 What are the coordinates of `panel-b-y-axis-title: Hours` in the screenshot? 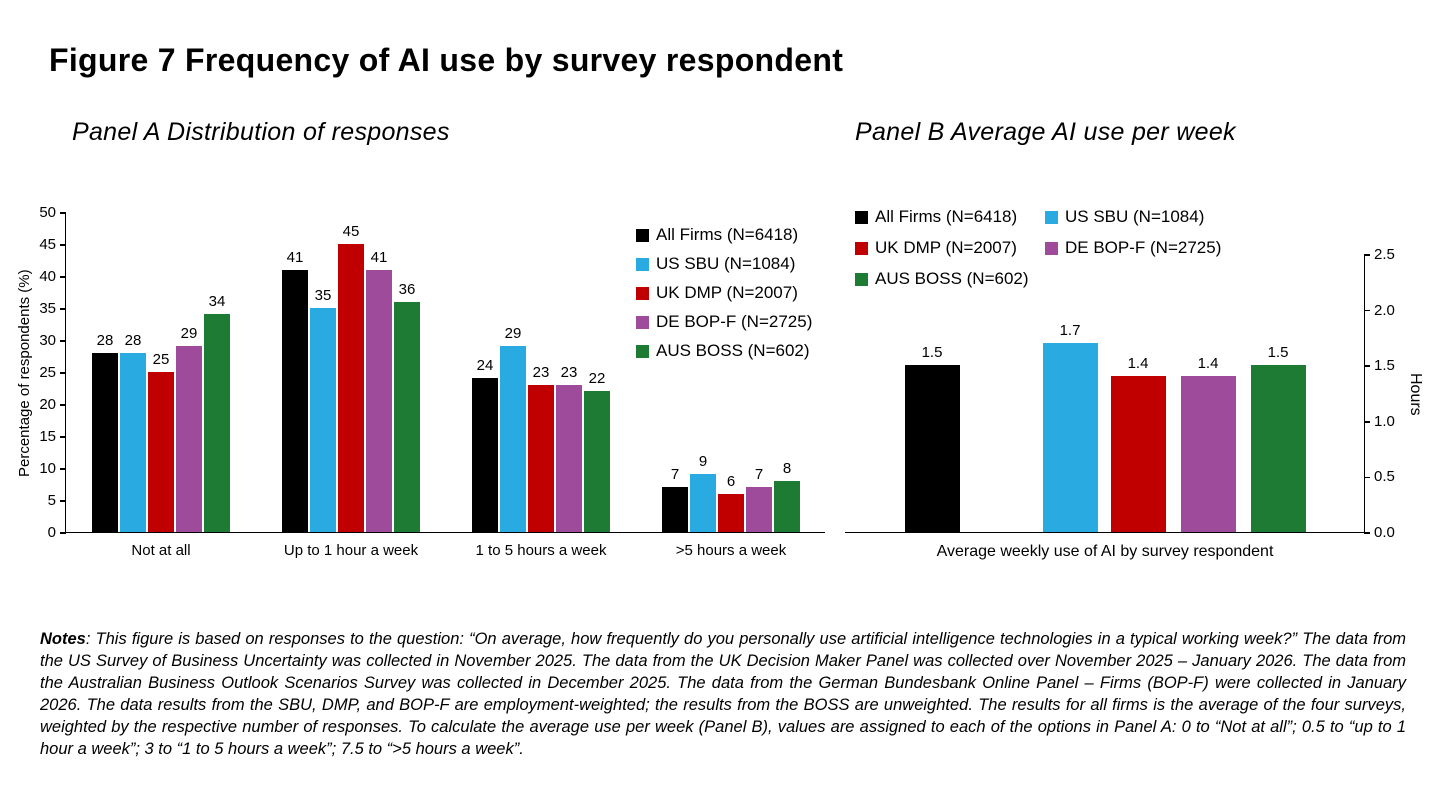 It's located at (1415, 394).